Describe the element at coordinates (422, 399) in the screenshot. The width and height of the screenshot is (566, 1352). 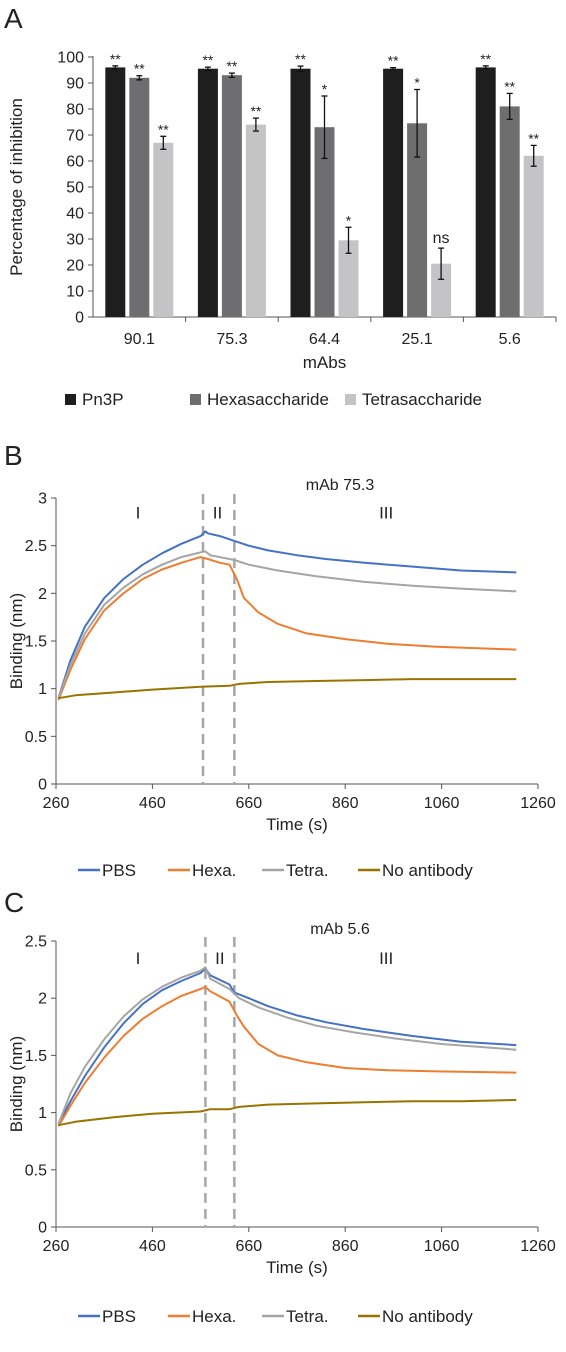
I see `legend-label: Tetrasaccharide` at that location.